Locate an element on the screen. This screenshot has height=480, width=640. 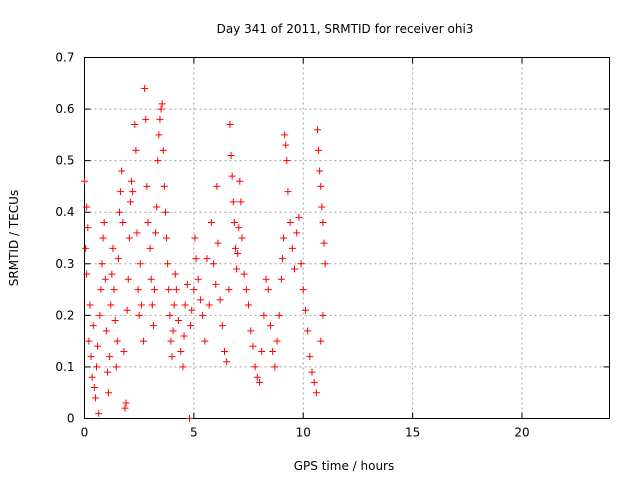
y-tick-label: 0.4 is located at coordinates (64, 212).